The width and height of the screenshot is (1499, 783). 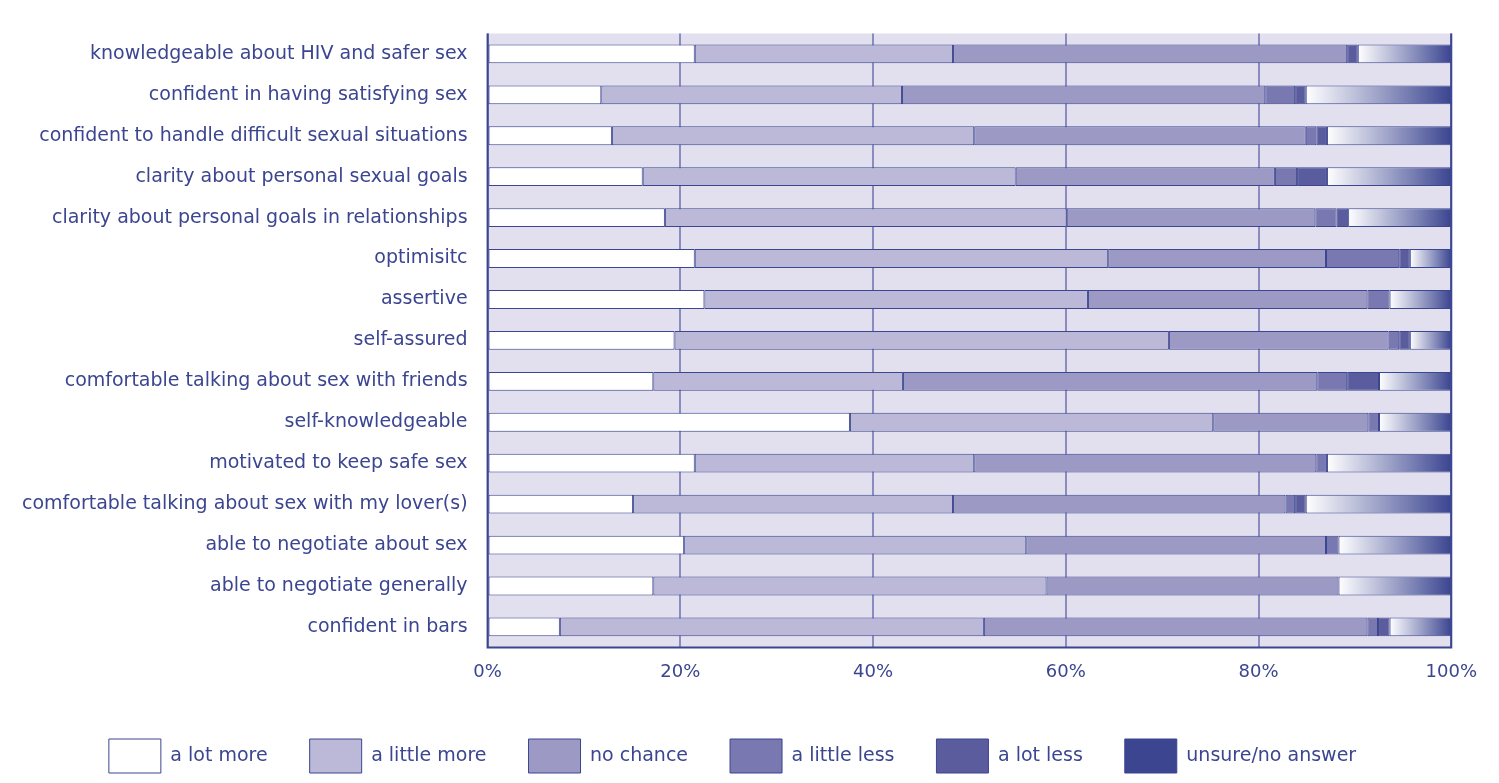 What do you see at coordinates (843, 753) in the screenshot?
I see `legend-label: a little less` at bounding box center [843, 753].